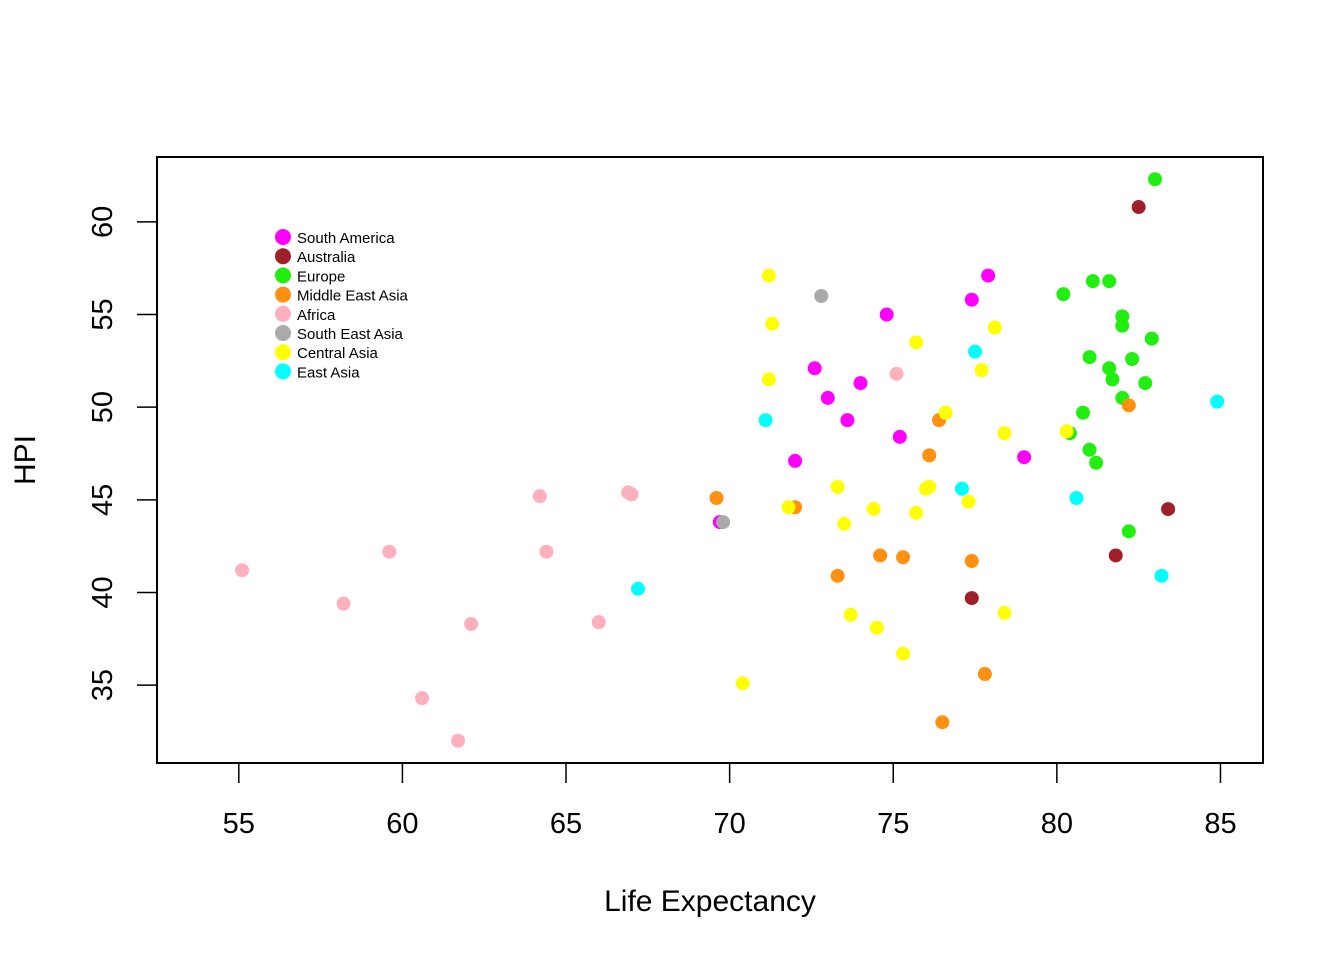 This screenshot has height=960, width=1344. I want to click on legend-marker-africa, so click(283, 313).